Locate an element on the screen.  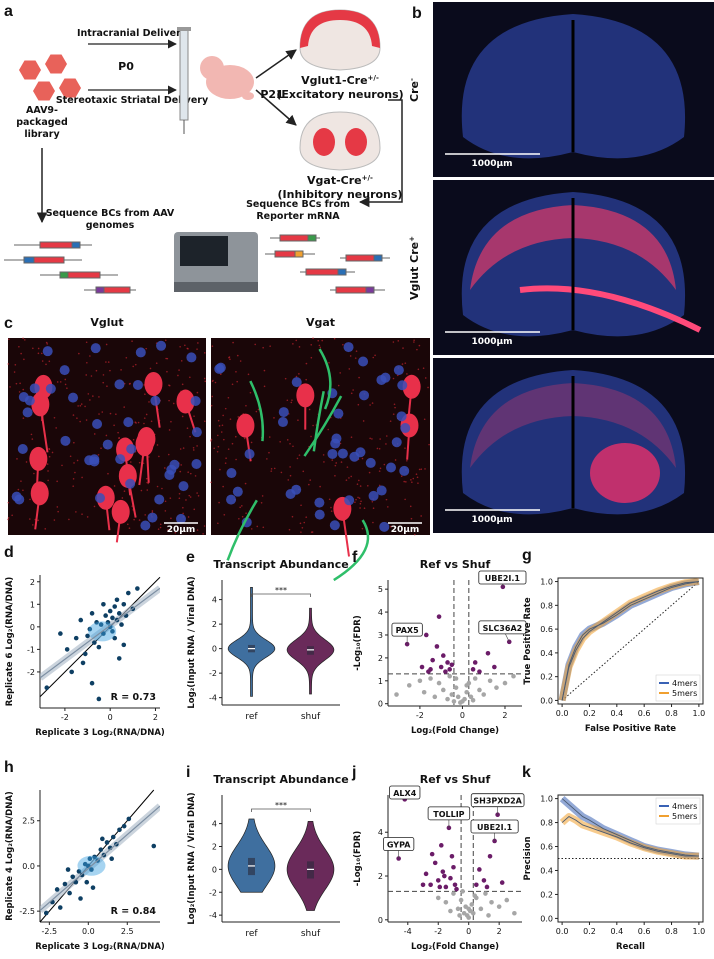
arrow is located at coordinates (276, 107).